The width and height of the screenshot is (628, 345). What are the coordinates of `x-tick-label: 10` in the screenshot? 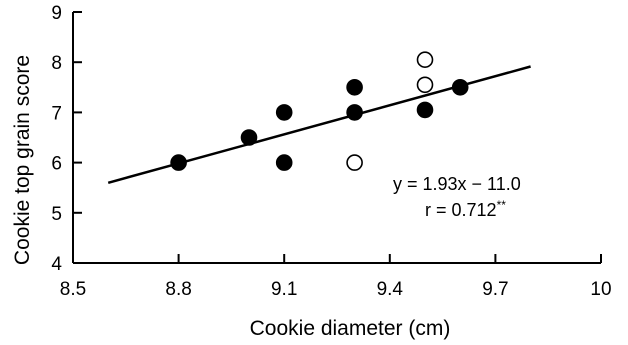 It's located at (600, 289).